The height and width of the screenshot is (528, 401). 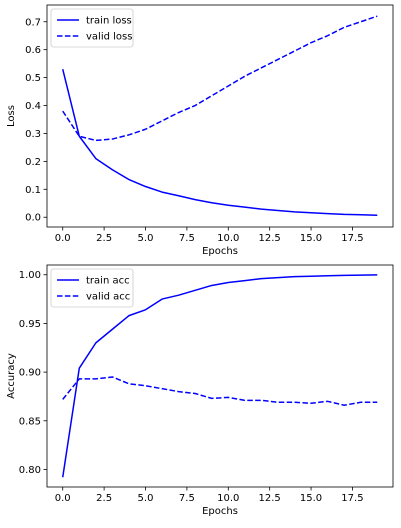 I want to click on y-axis-title: Loss, so click(x=11, y=116).